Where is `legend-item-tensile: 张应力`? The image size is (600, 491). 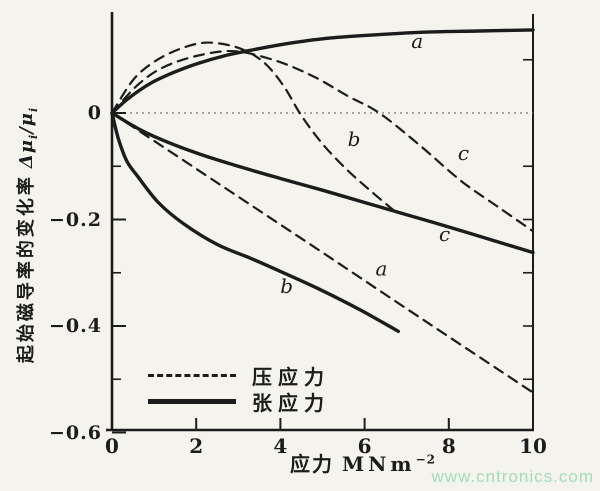 legend-item-tensile: 张应力 is located at coordinates (239, 401).